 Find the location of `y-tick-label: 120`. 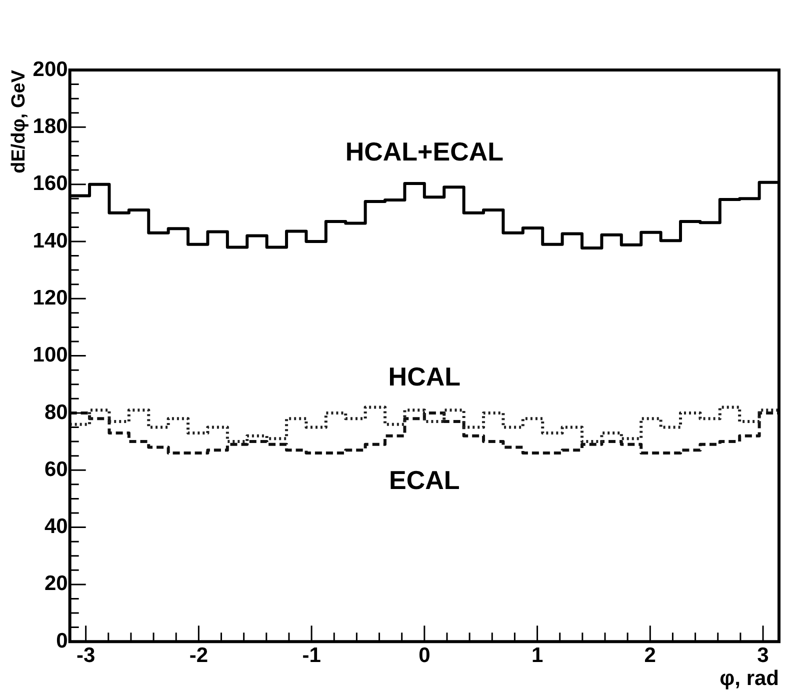

y-tick-label: 120 is located at coordinates (50, 298).